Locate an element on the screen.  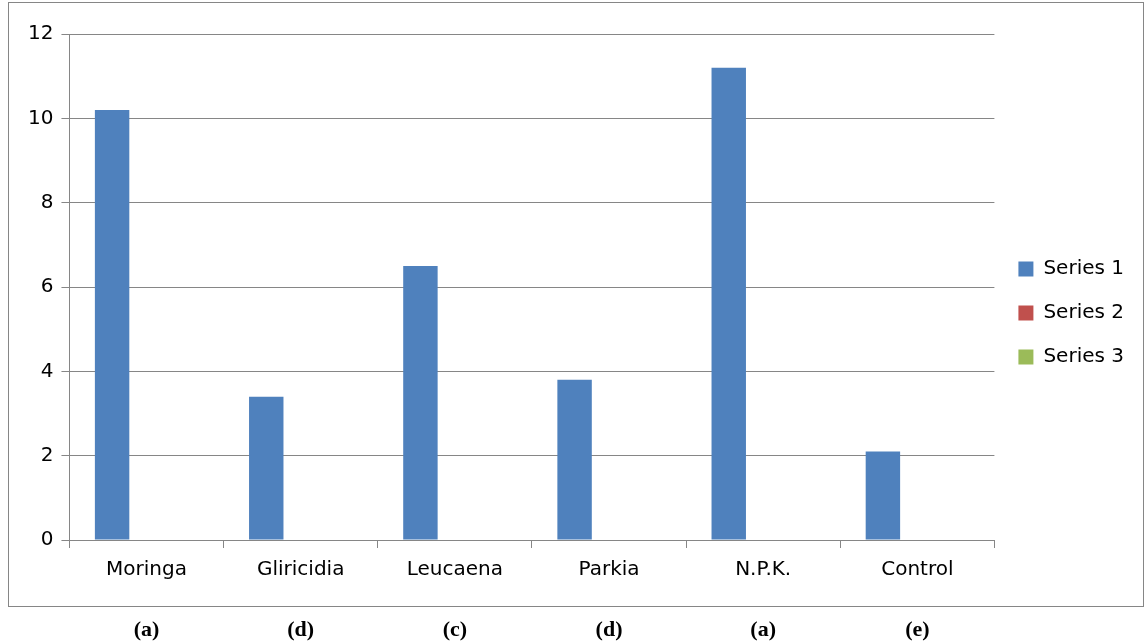
legend-label: Series 1 is located at coordinates (1084, 267).